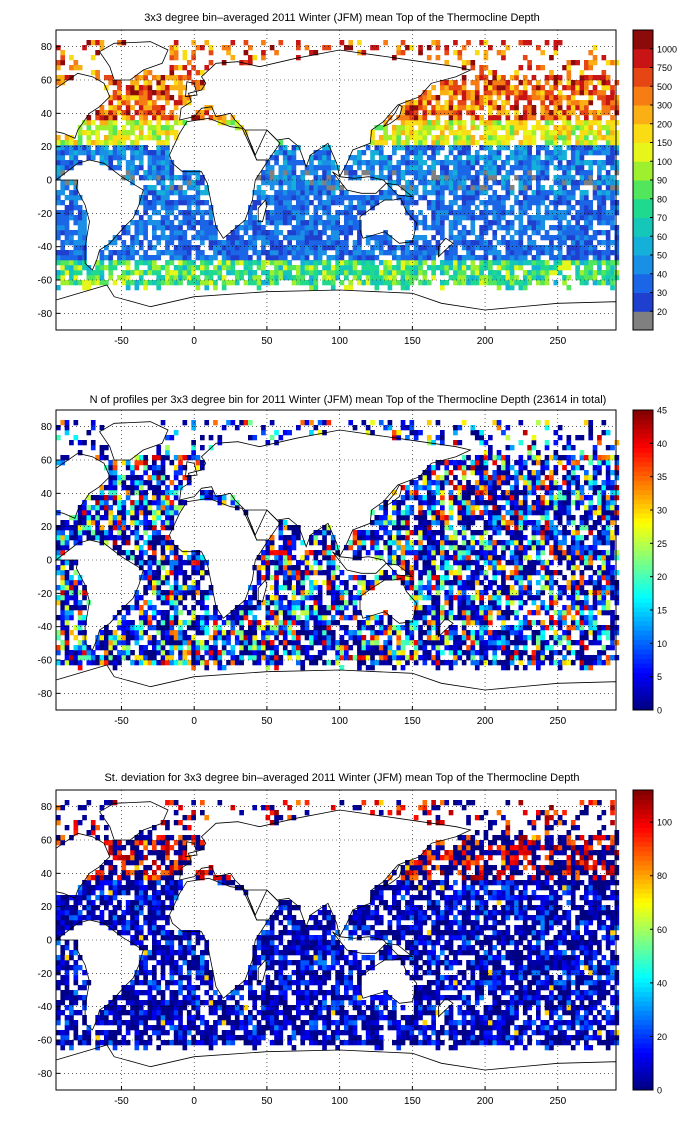  Describe the element at coordinates (662, 199) in the screenshot. I see `colorbar-tick-label: 80` at that location.